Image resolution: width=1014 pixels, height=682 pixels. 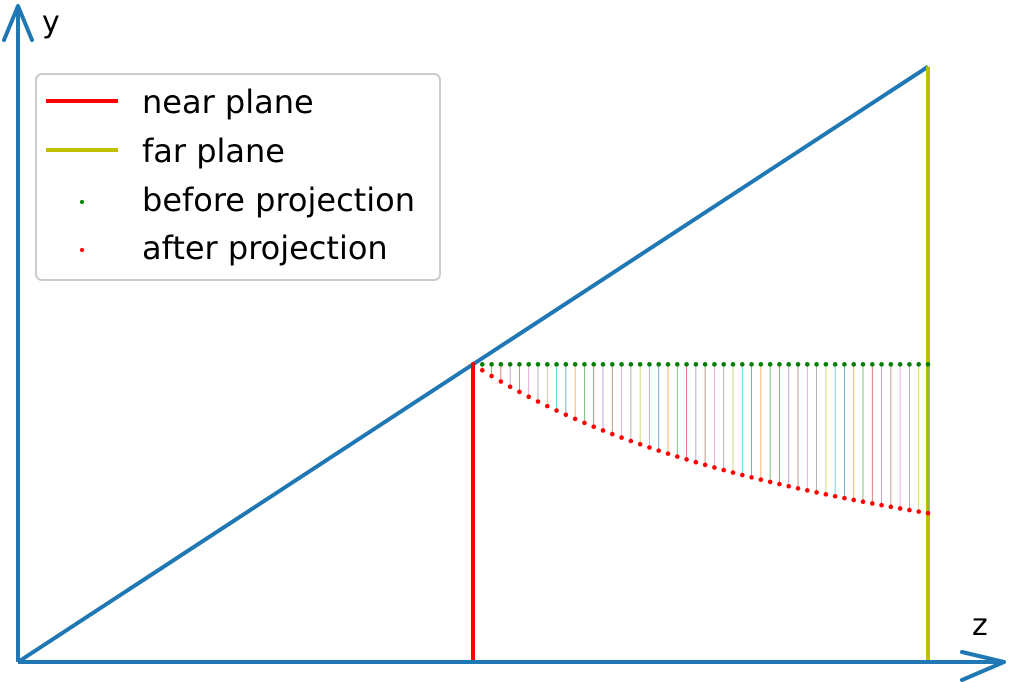 What do you see at coordinates (82, 202) in the screenshot?
I see `legend-swatch-before-projection` at bounding box center [82, 202].